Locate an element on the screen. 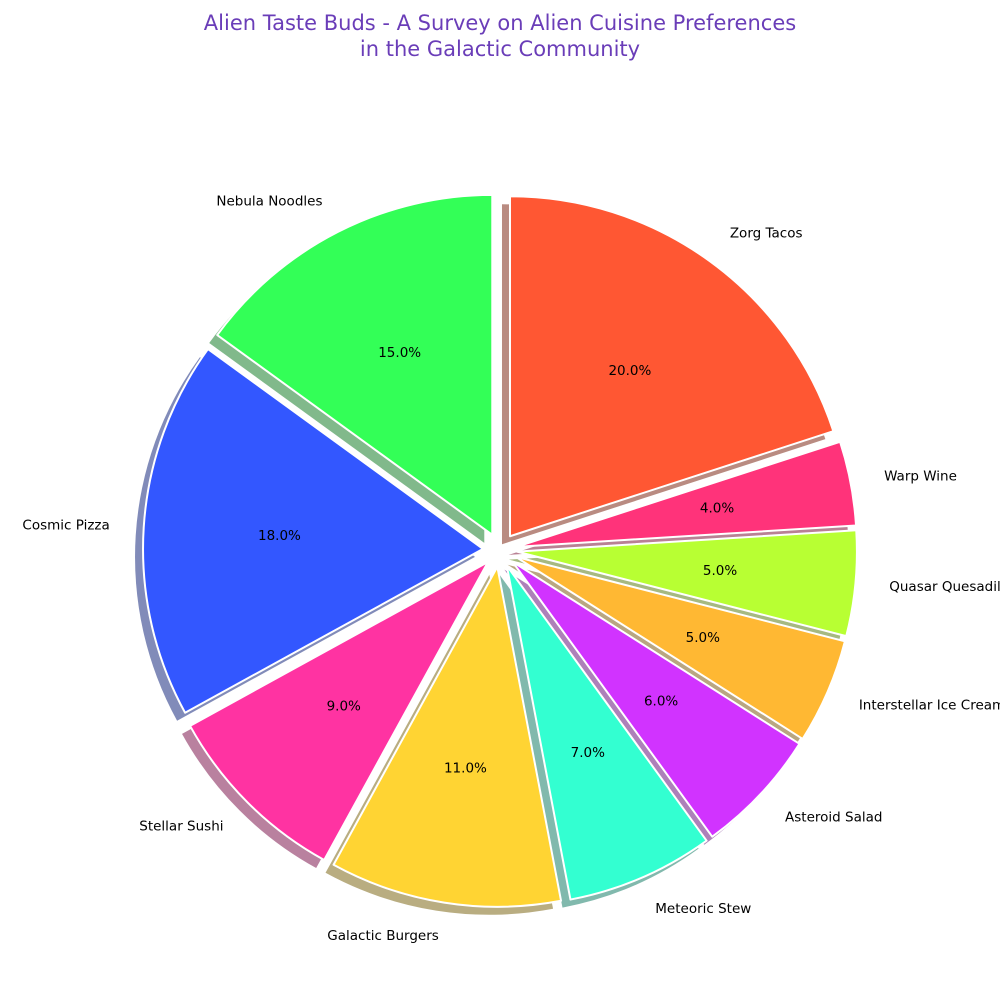  slice-pct-quasar-quesadillas: 5.0% is located at coordinates (720, 571).